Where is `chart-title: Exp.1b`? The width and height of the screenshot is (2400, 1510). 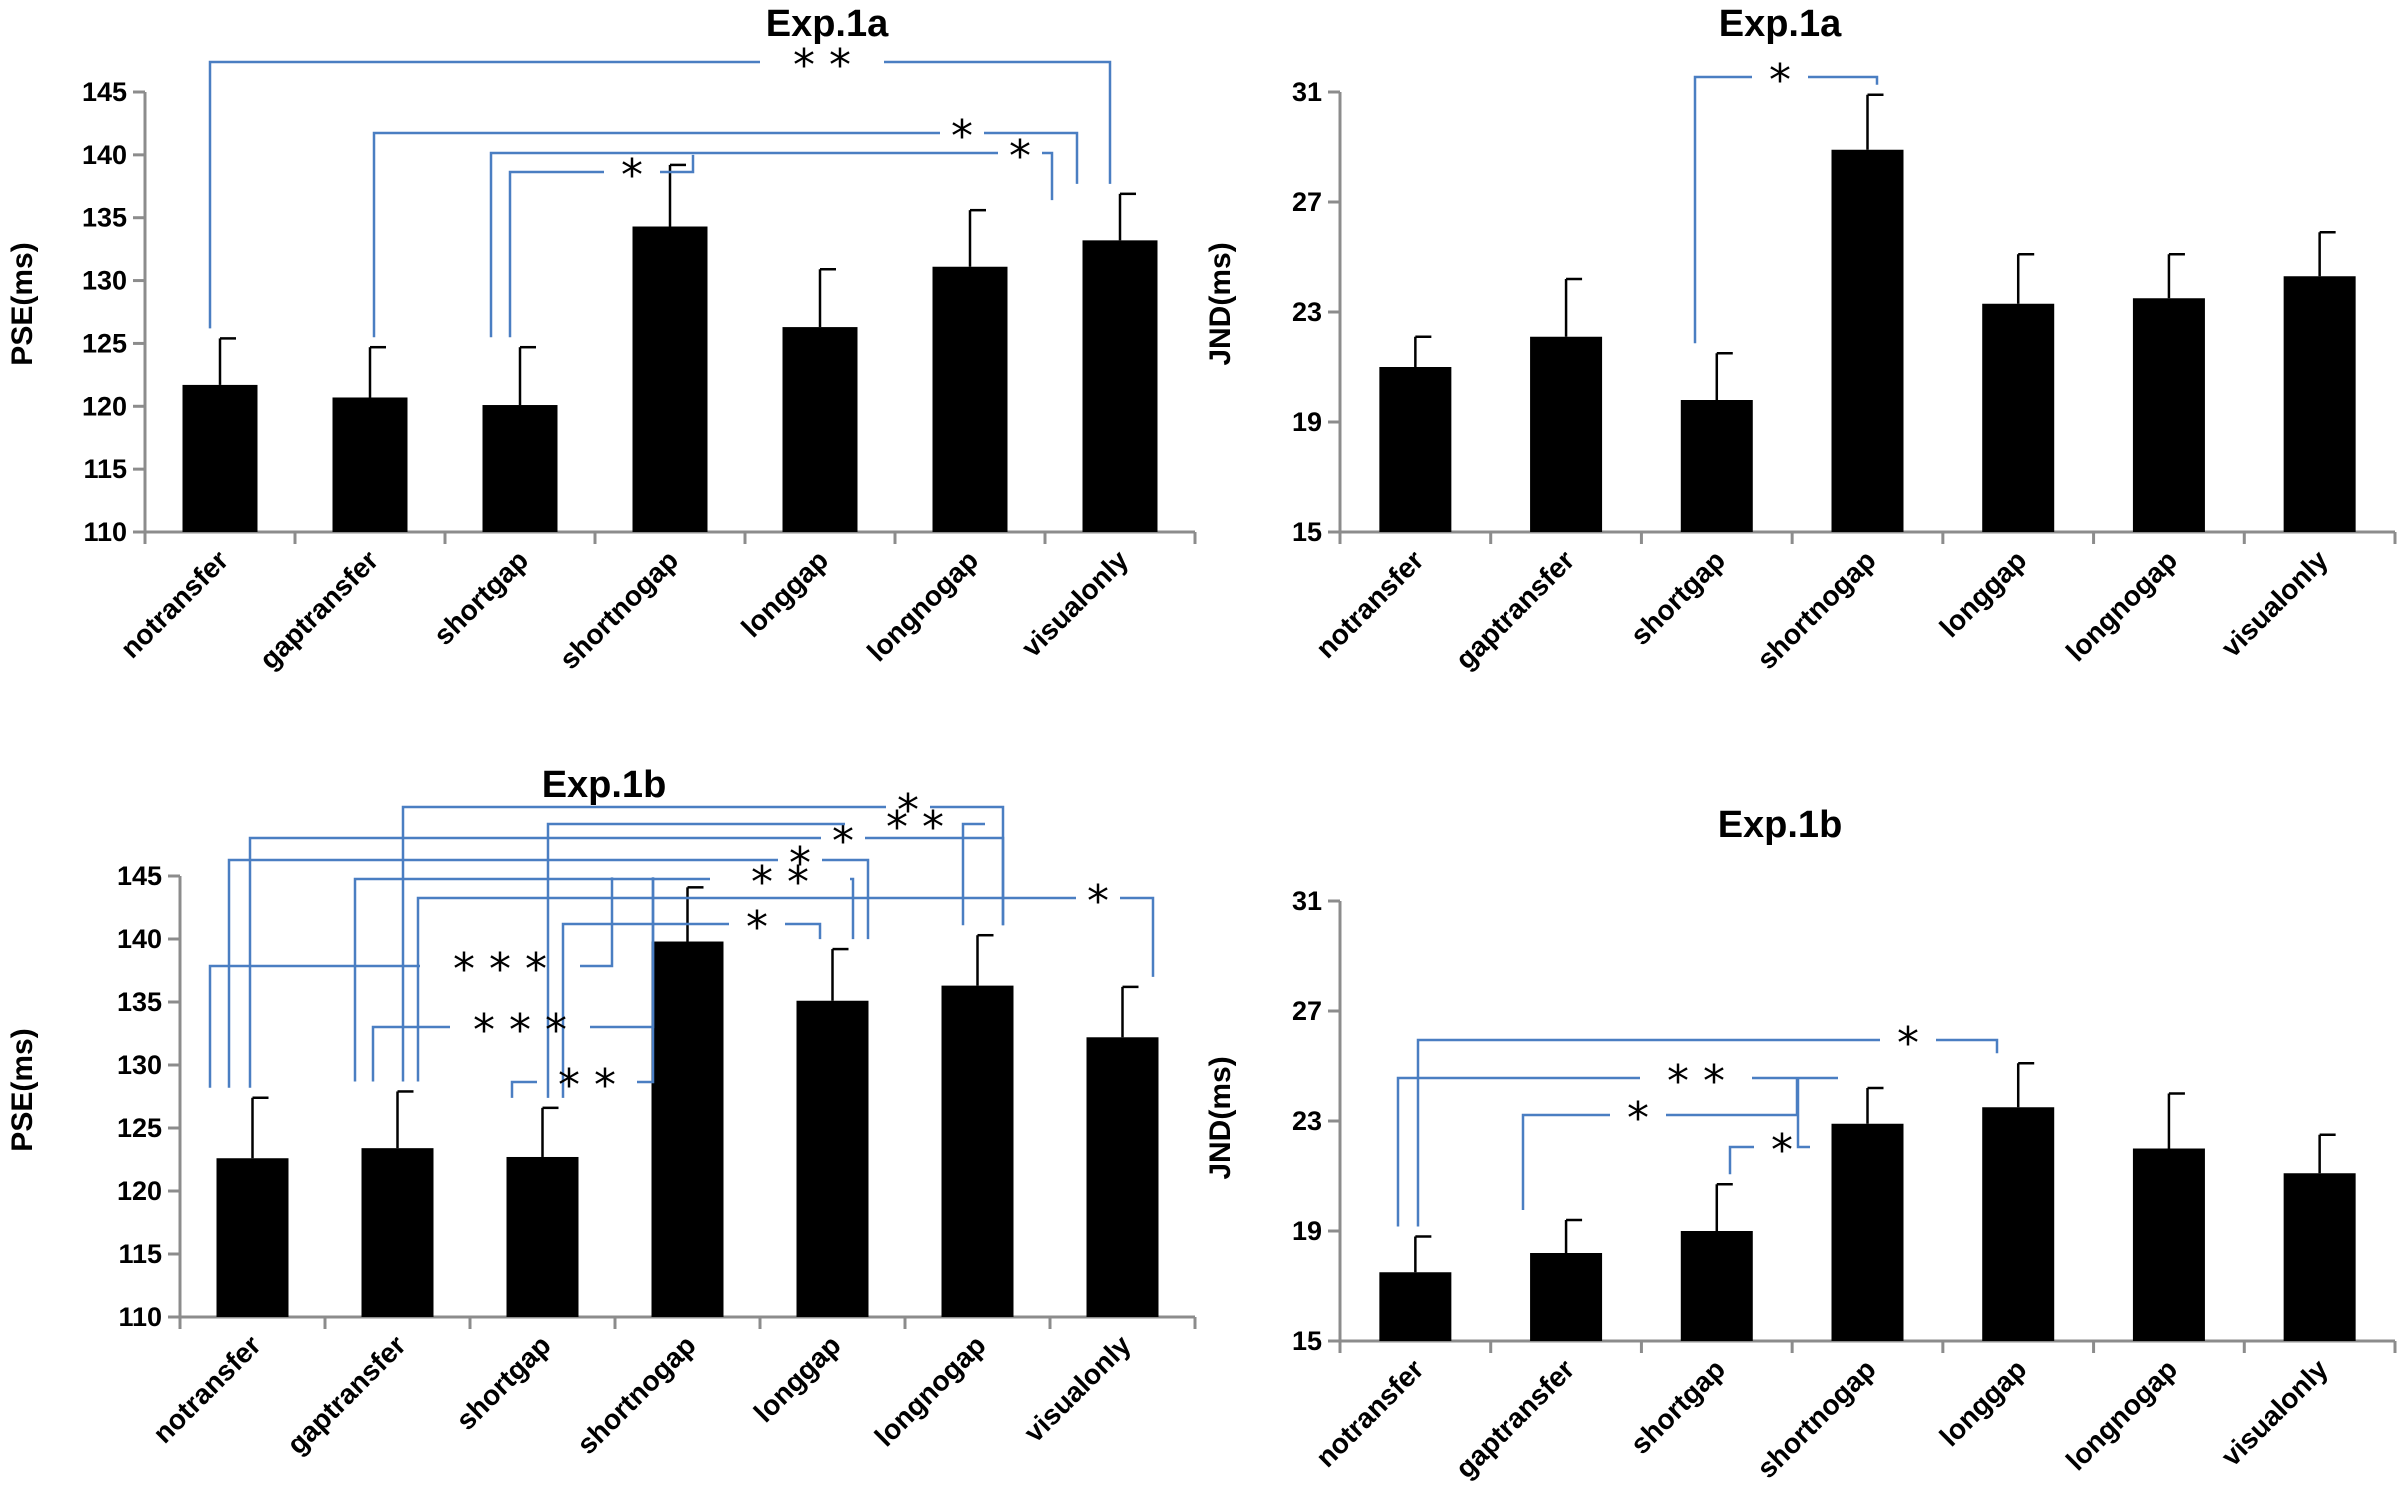 chart-title: Exp.1b is located at coordinates (604, 785).